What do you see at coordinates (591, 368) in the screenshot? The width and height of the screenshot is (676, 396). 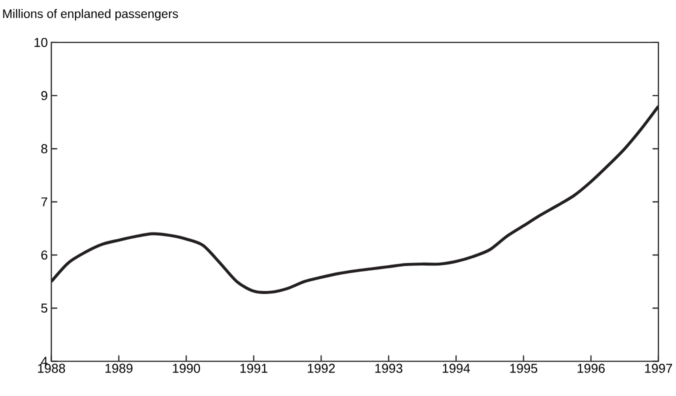 I see `x-tick-label: 1996` at bounding box center [591, 368].